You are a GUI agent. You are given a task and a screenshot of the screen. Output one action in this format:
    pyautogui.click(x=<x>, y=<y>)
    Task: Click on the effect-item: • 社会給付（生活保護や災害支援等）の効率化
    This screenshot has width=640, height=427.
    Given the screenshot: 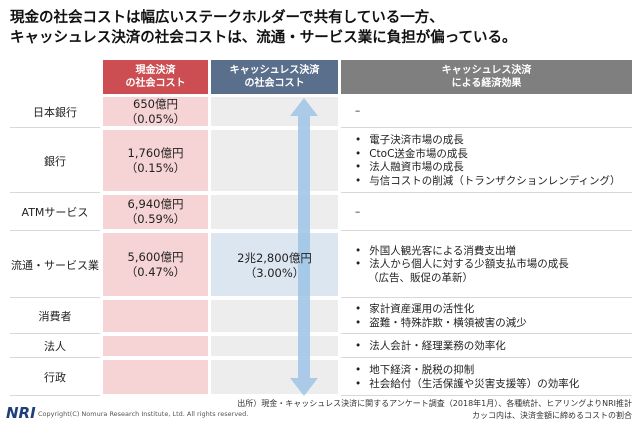 What is the action you would take?
    pyautogui.click(x=467, y=383)
    